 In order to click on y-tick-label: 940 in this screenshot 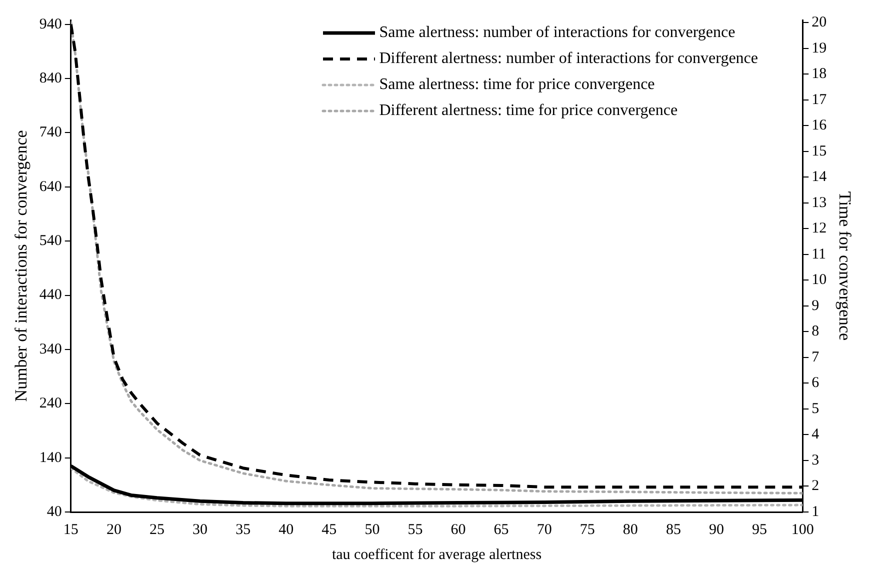, I will do `click(50, 24)`.